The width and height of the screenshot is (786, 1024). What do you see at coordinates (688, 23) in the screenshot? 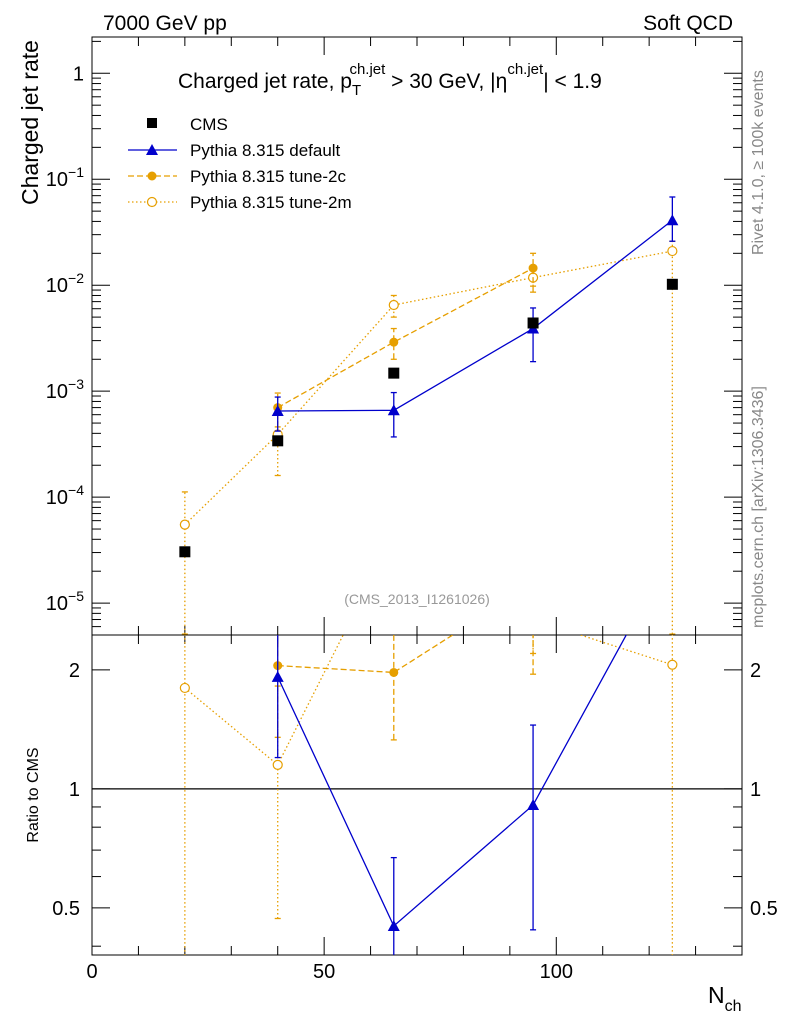
I see `process-label: Soft QCD` at bounding box center [688, 23].